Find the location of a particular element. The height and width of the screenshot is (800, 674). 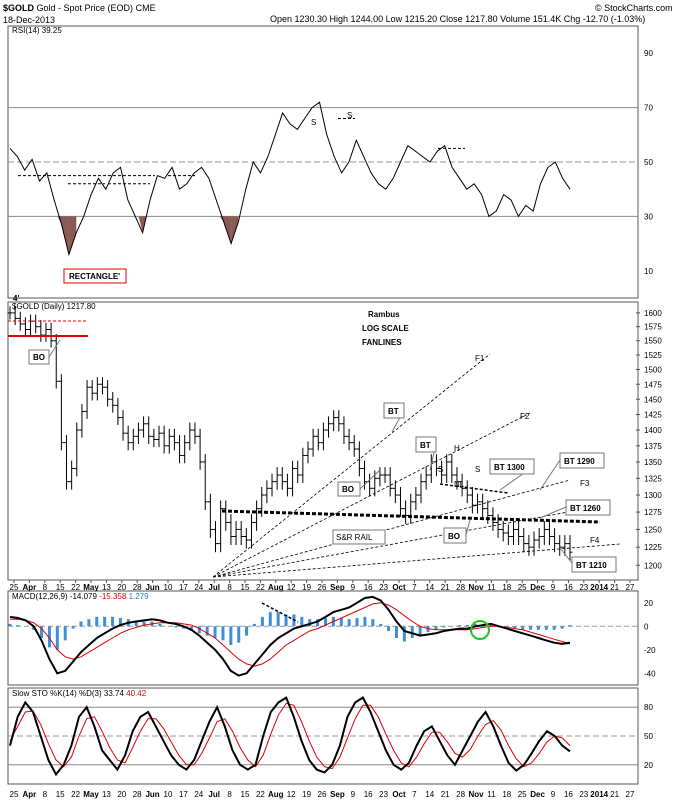

note-bo-3: BO is located at coordinates (454, 536).